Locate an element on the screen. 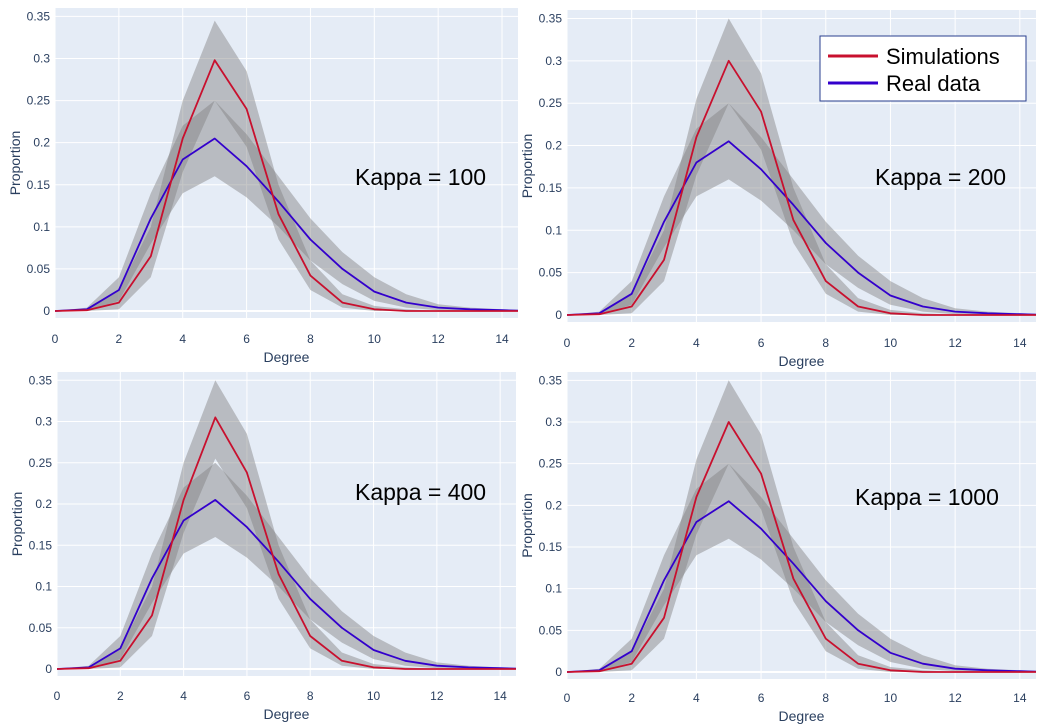 This screenshot has width=1038, height=726. kappa-annotation: Kappa = 1000 is located at coordinates (927, 497).